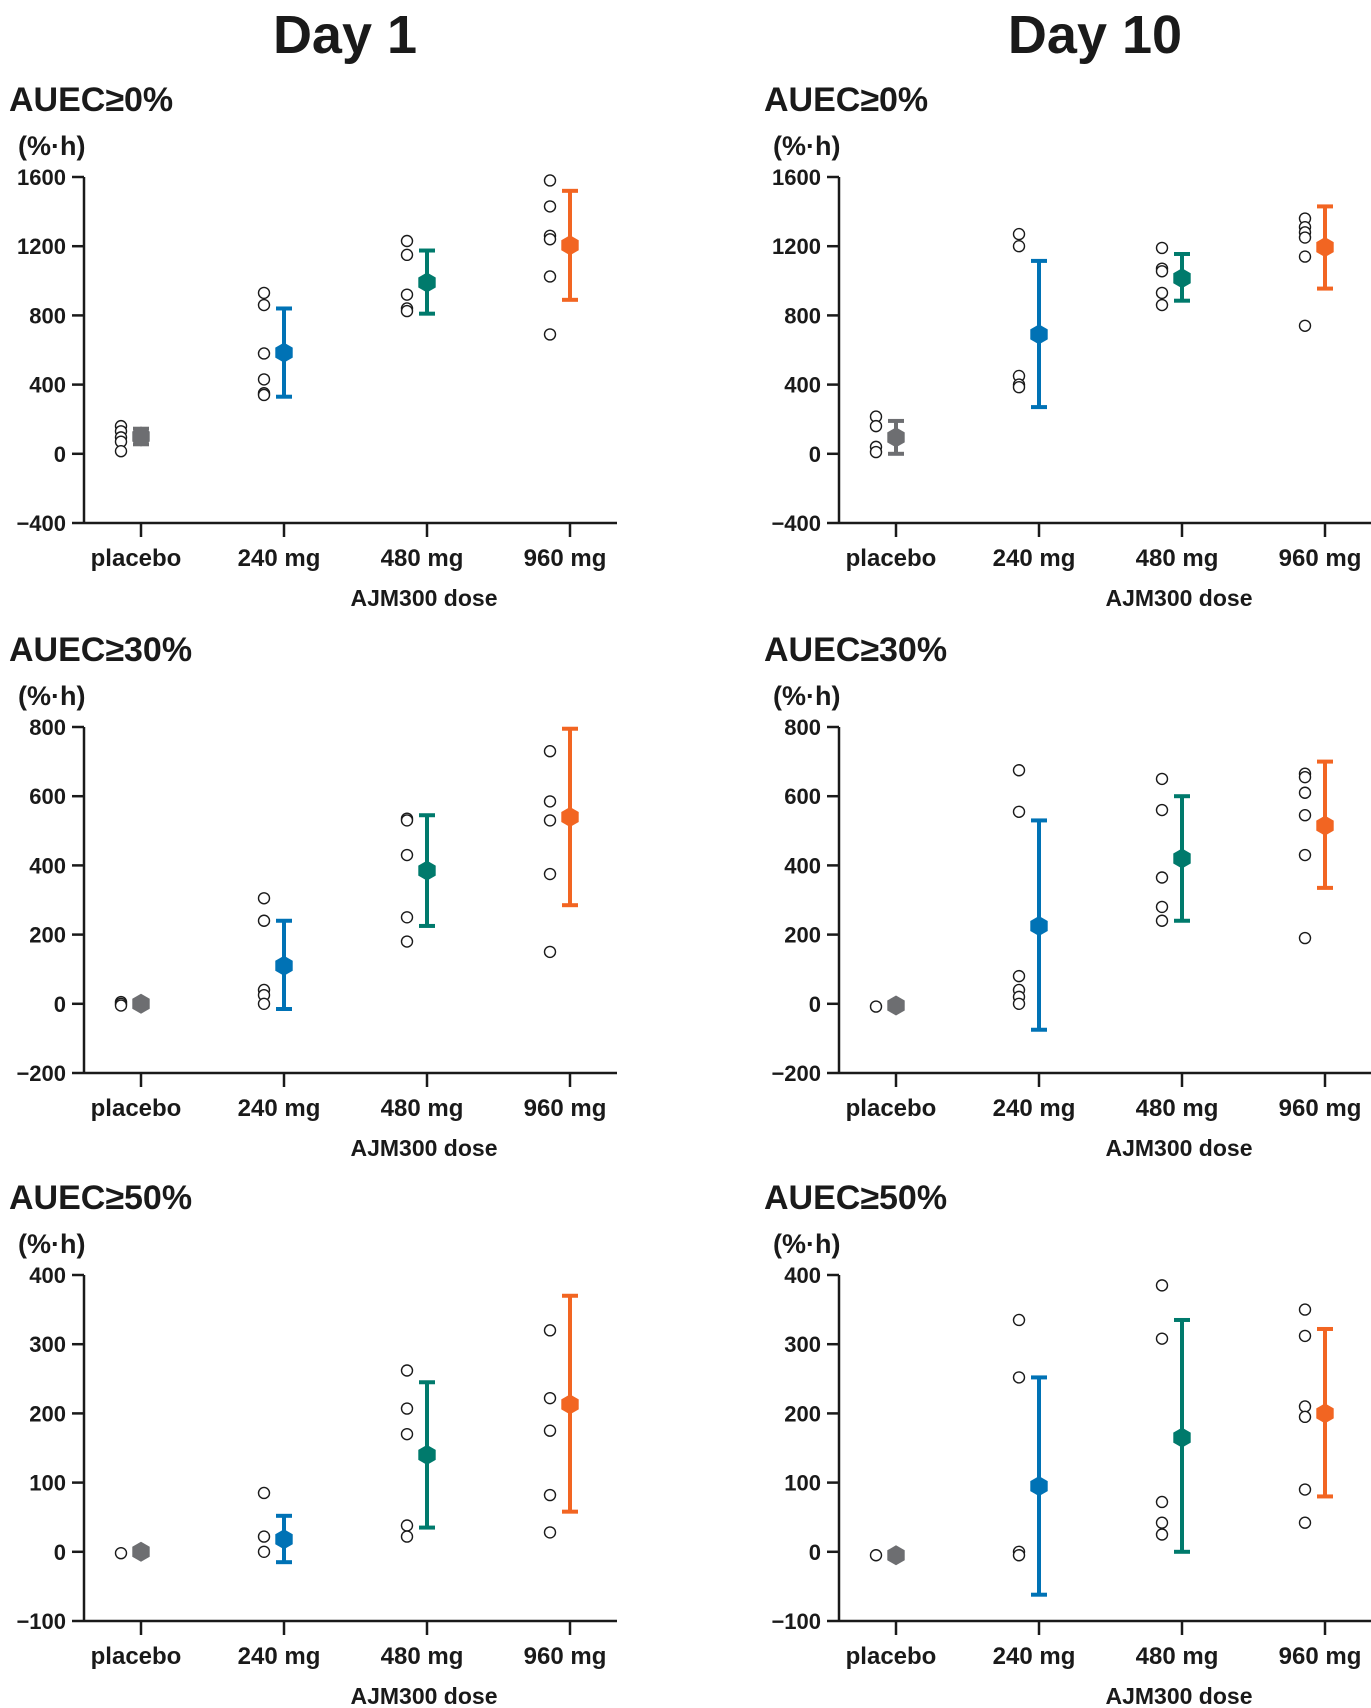  I want to click on y-tick-label: 600, so click(47, 796).